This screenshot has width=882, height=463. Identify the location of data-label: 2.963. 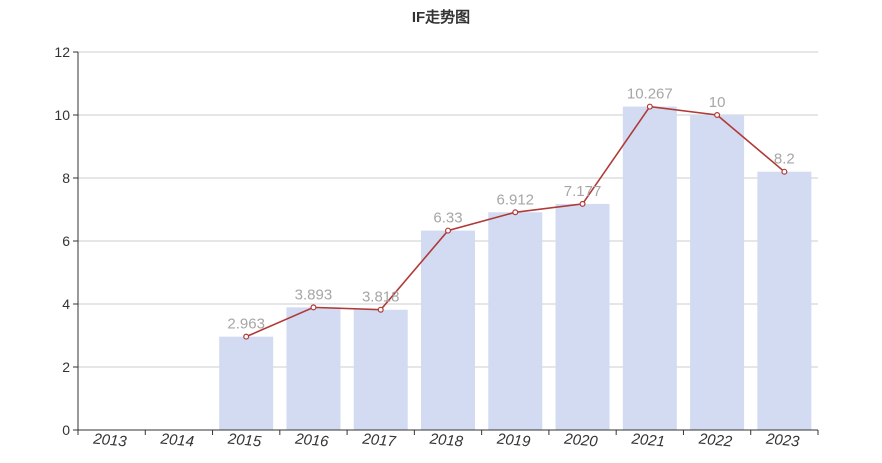
(246, 324).